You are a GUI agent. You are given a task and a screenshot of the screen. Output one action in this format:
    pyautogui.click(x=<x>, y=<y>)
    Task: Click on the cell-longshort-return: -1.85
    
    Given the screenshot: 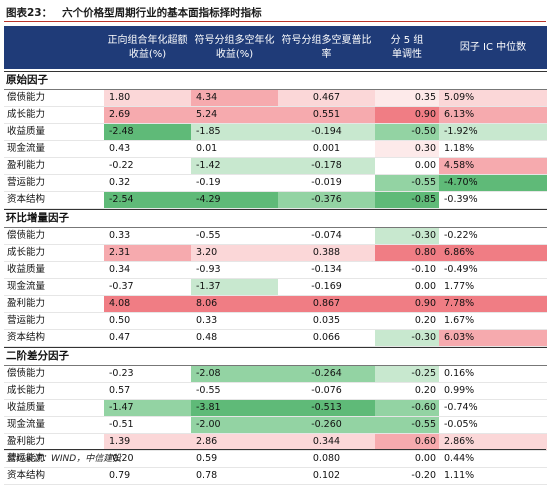 What is the action you would take?
    pyautogui.click(x=234, y=132)
    